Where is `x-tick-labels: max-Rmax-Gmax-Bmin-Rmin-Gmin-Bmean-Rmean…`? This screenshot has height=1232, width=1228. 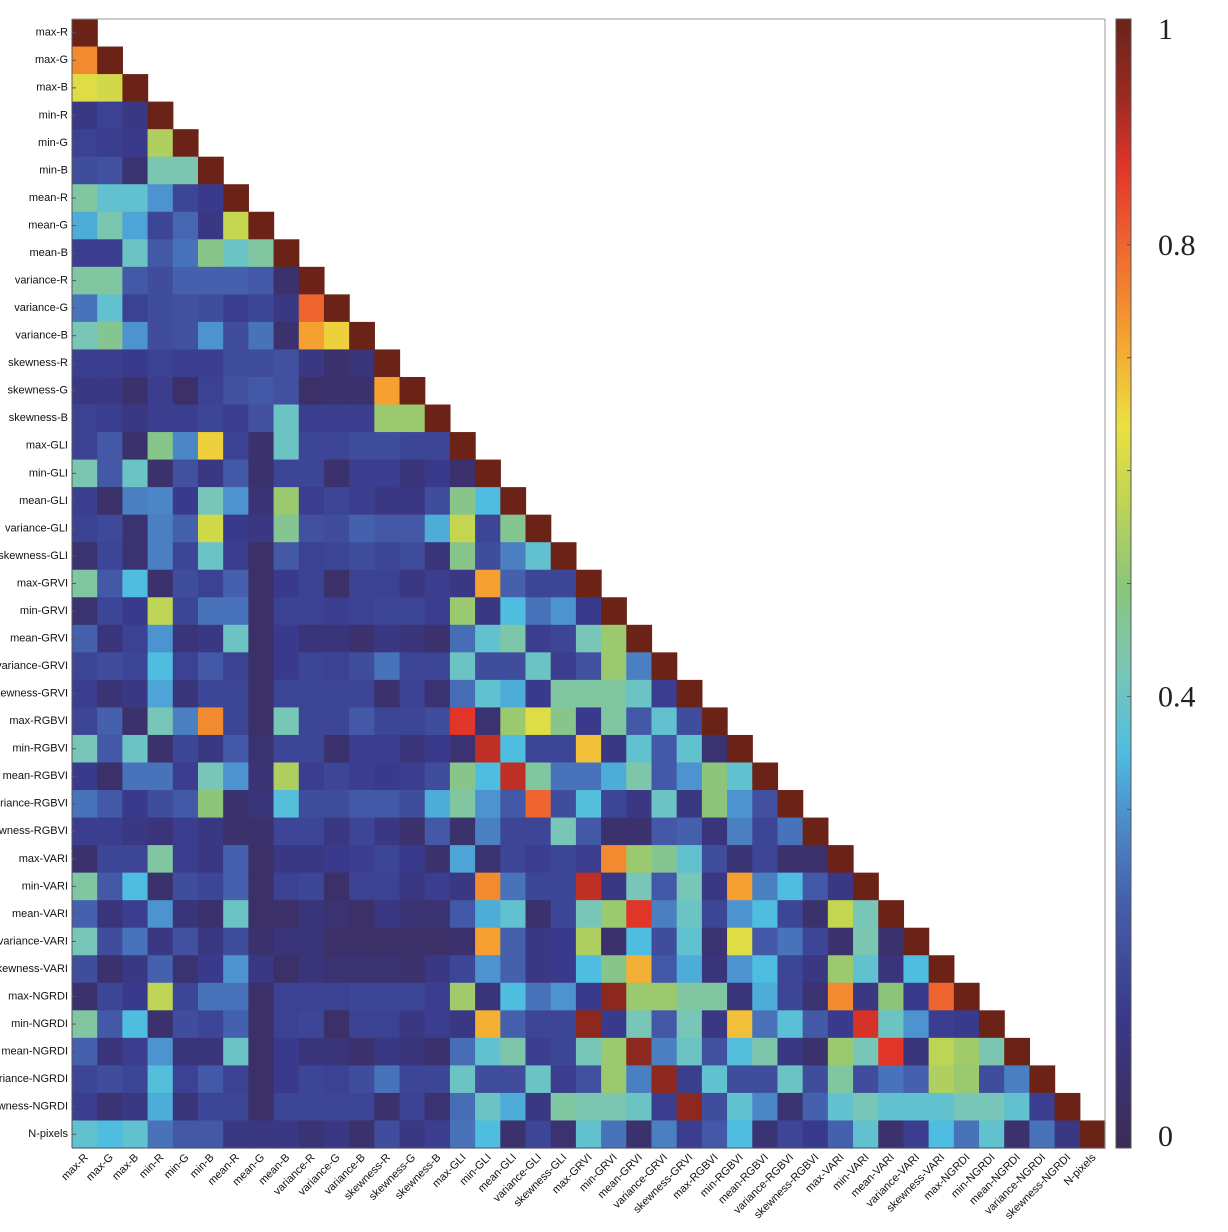 x-tick-labels: max-Rmax-Gmax-Bmin-Rmin-Gmin-Bmean-Rmean… is located at coordinates (579, 1186).